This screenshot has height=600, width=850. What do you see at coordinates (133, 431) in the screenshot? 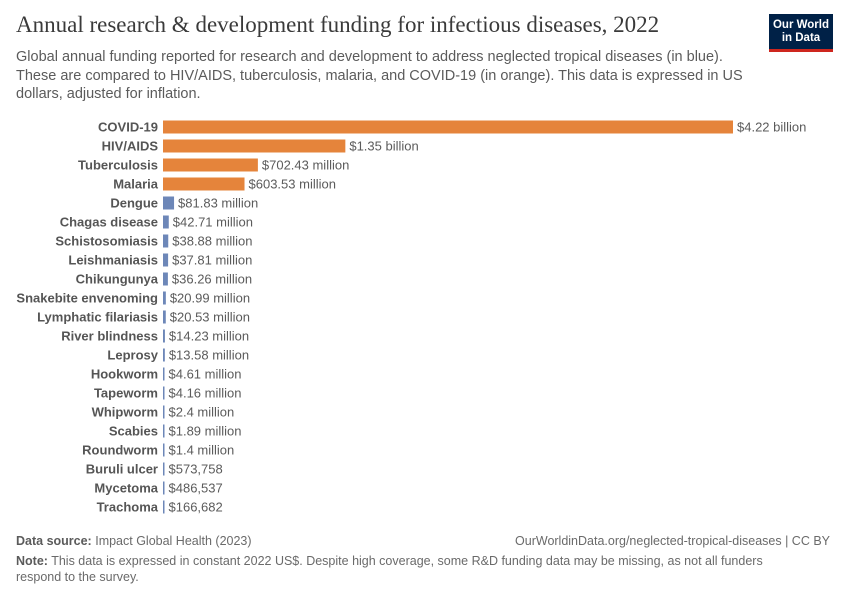
I see `category-label: Scabies` at bounding box center [133, 431].